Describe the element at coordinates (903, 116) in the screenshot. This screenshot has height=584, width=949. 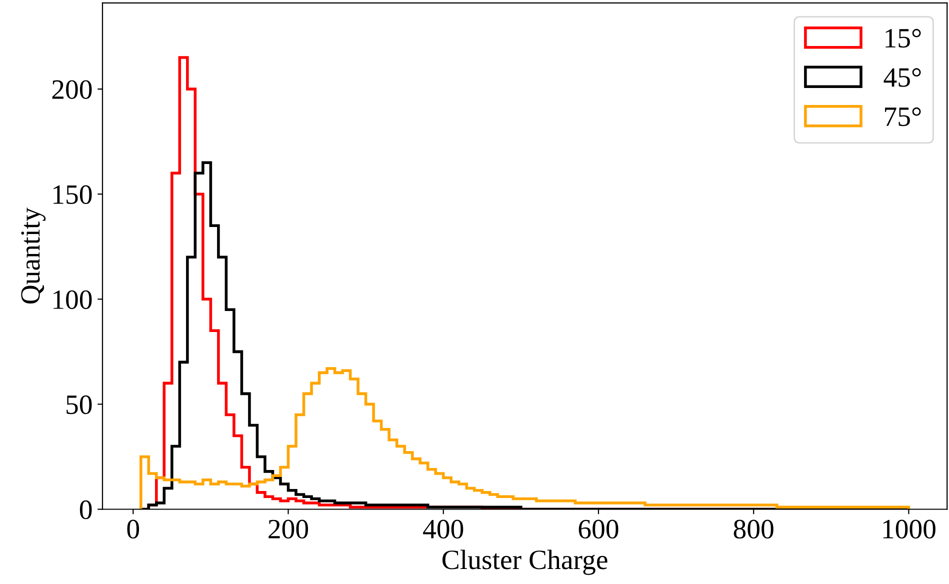
I see `legend-label: 75°` at that location.